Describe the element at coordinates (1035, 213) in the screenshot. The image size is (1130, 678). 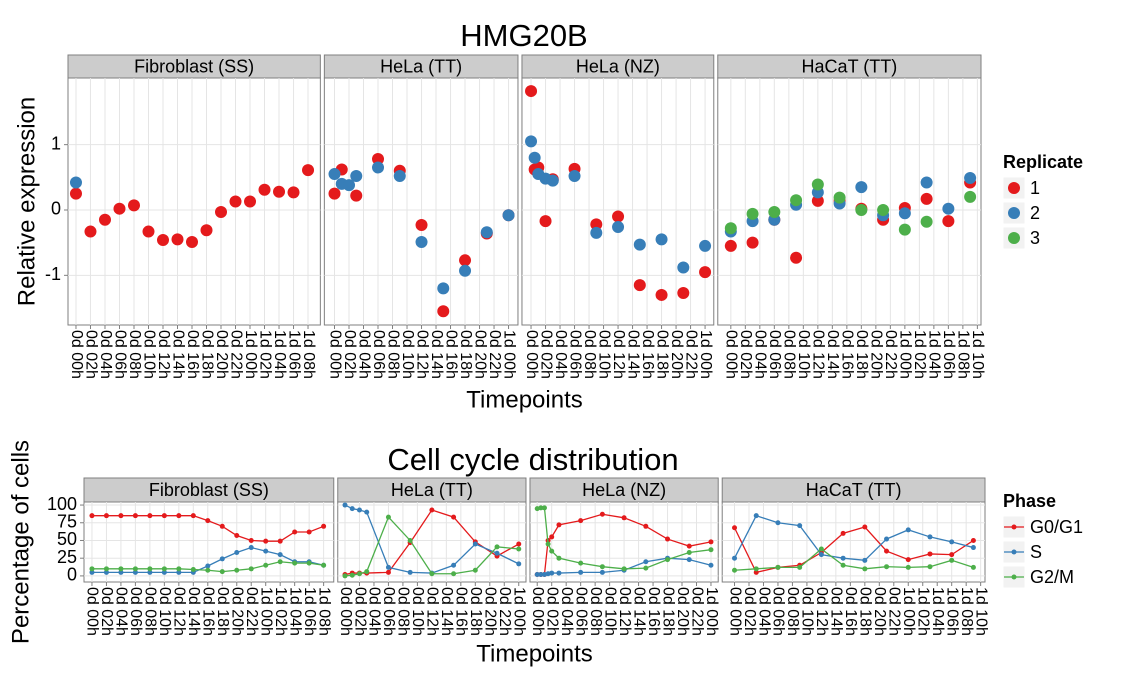
I see `legend-label: 2` at that location.